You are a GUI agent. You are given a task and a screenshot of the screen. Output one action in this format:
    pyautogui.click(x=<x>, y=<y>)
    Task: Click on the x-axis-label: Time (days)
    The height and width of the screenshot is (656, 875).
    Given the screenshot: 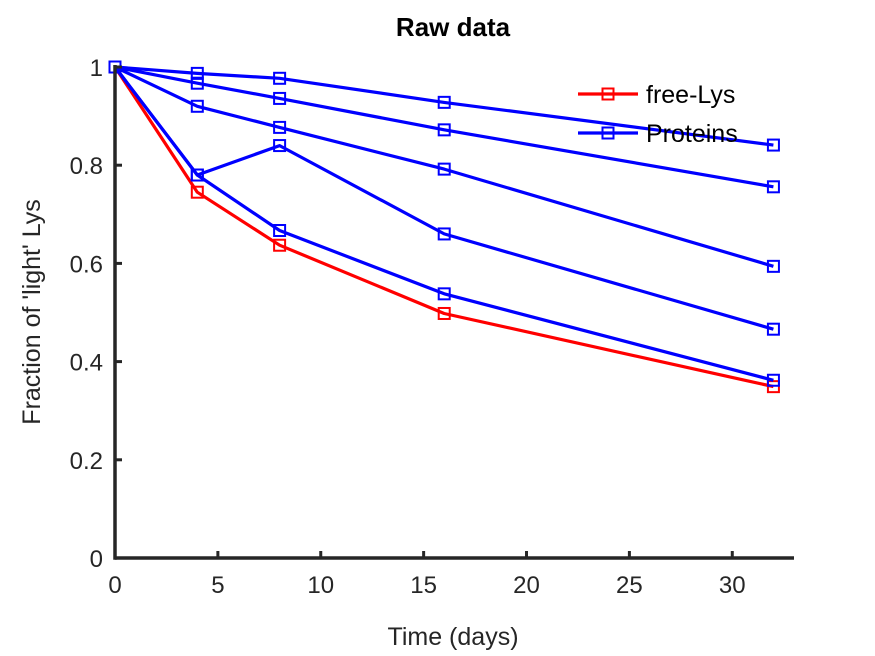 What is the action you would take?
    pyautogui.click(x=452, y=637)
    